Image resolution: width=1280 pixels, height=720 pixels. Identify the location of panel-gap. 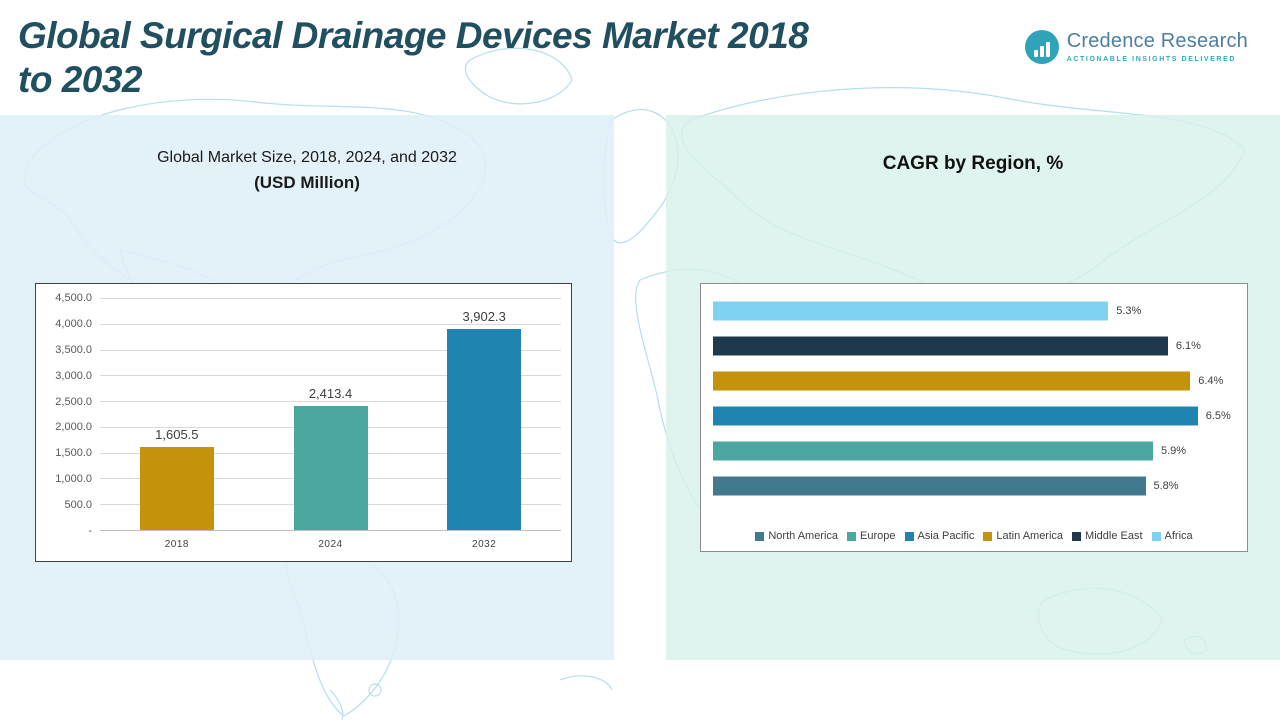
(640, 387).